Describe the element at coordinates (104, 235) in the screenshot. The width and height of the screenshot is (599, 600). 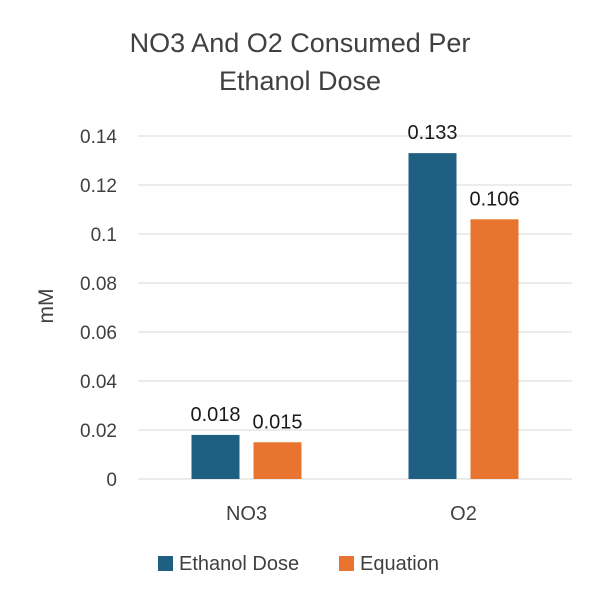
I see `y-tick-label: 0.1` at that location.